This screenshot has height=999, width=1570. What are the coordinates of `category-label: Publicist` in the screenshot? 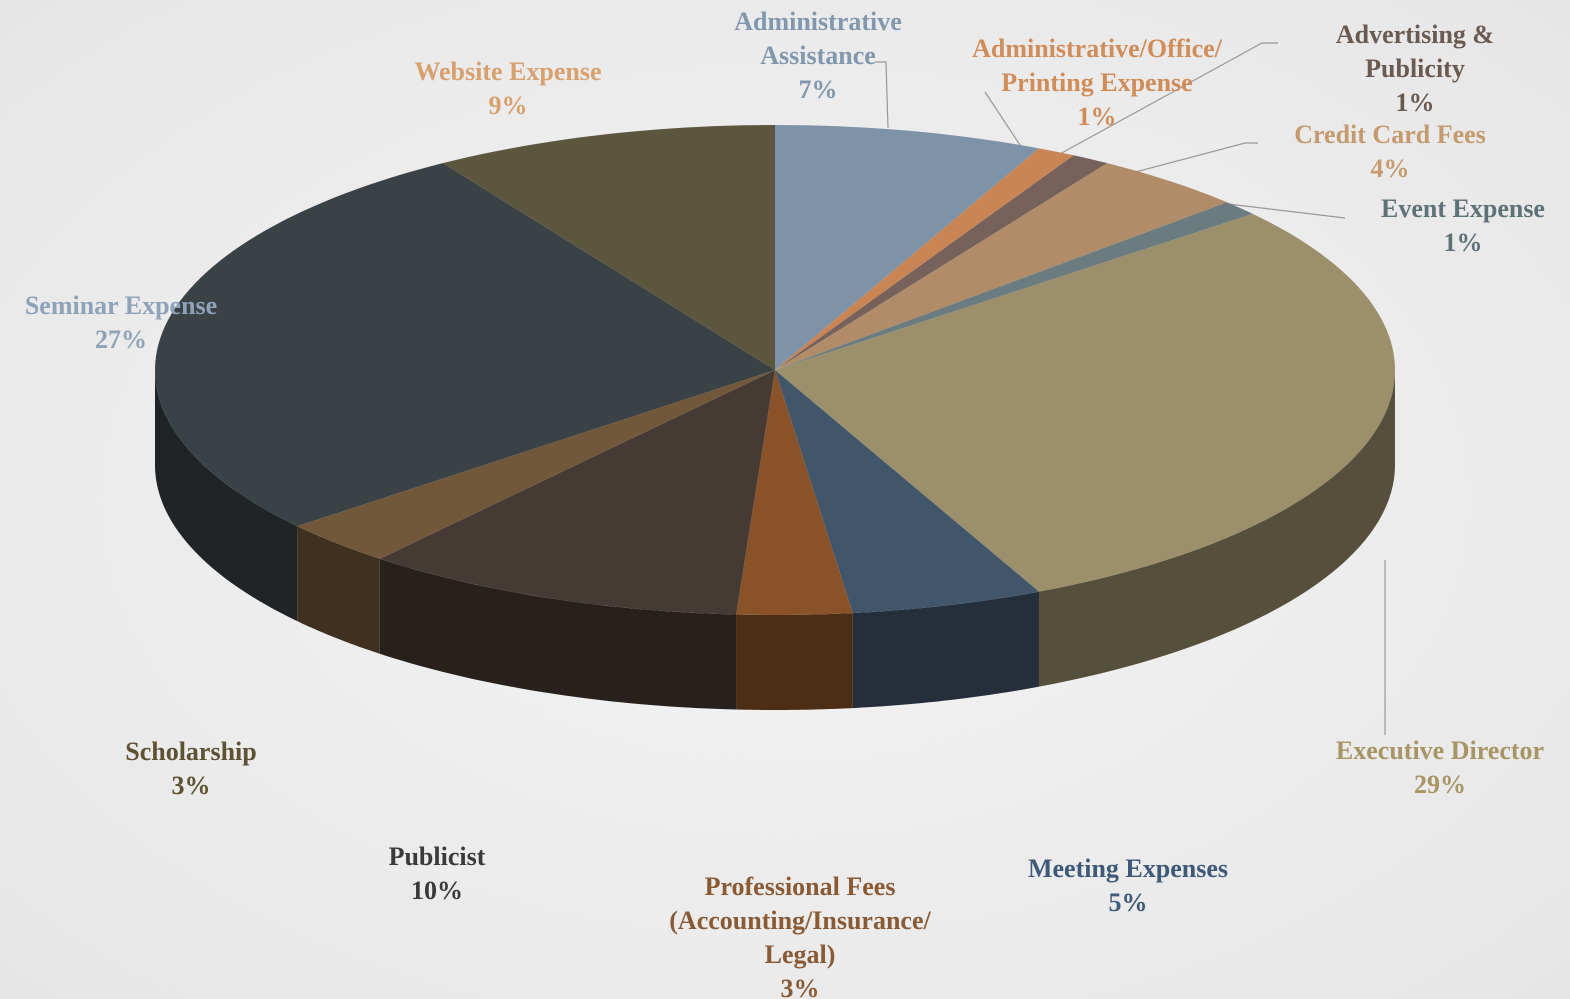 It's located at (437, 856).